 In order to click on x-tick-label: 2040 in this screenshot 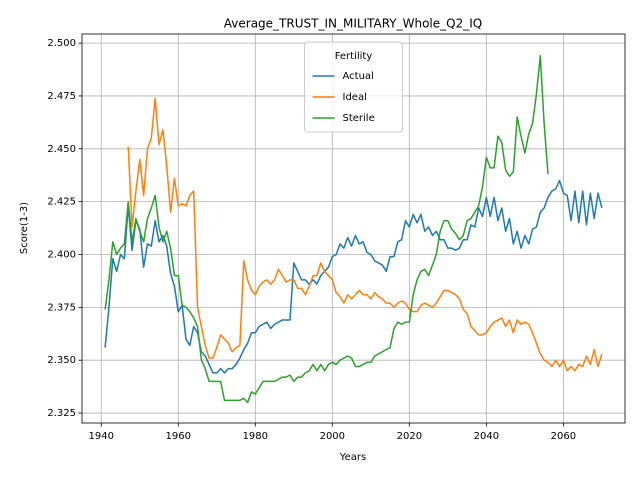, I will do `click(486, 436)`.